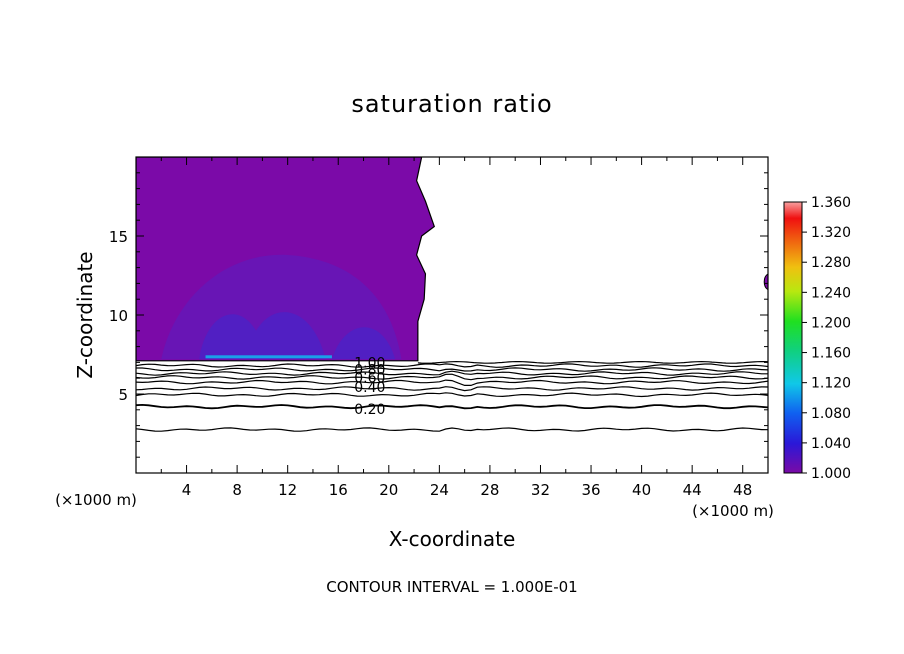 The height and width of the screenshot is (654, 904). Describe the element at coordinates (187, 490) in the screenshot. I see `x-tick-label: 4` at that location.